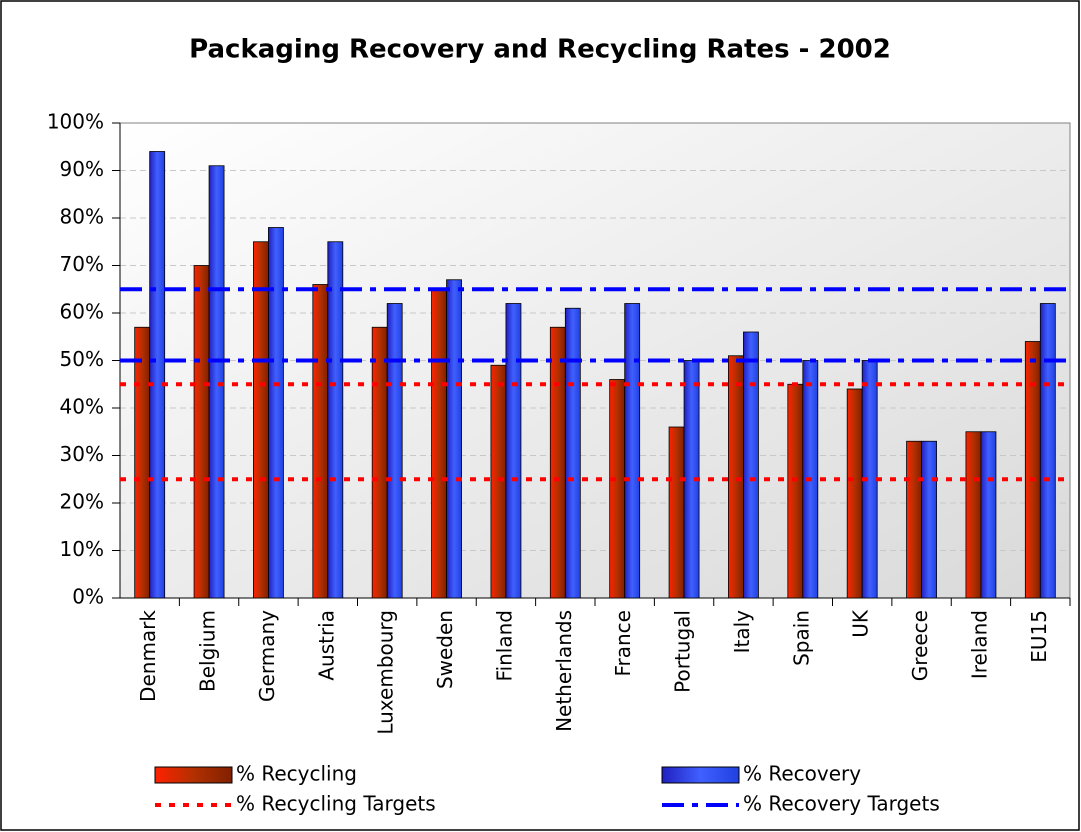 This screenshot has height=832, width=1081. Describe the element at coordinates (82, 407) in the screenshot. I see `y-tick-label: 40%` at that location.